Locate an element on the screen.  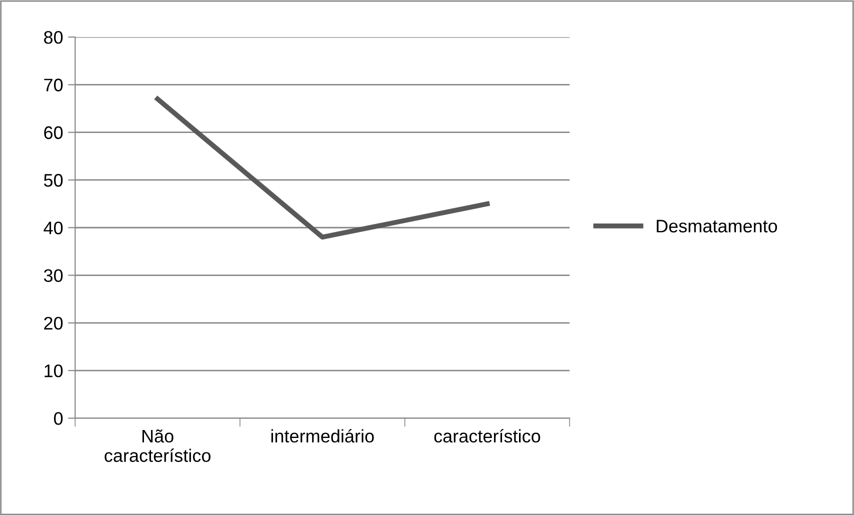
y-tick-label: 50 is located at coordinates (53, 180).